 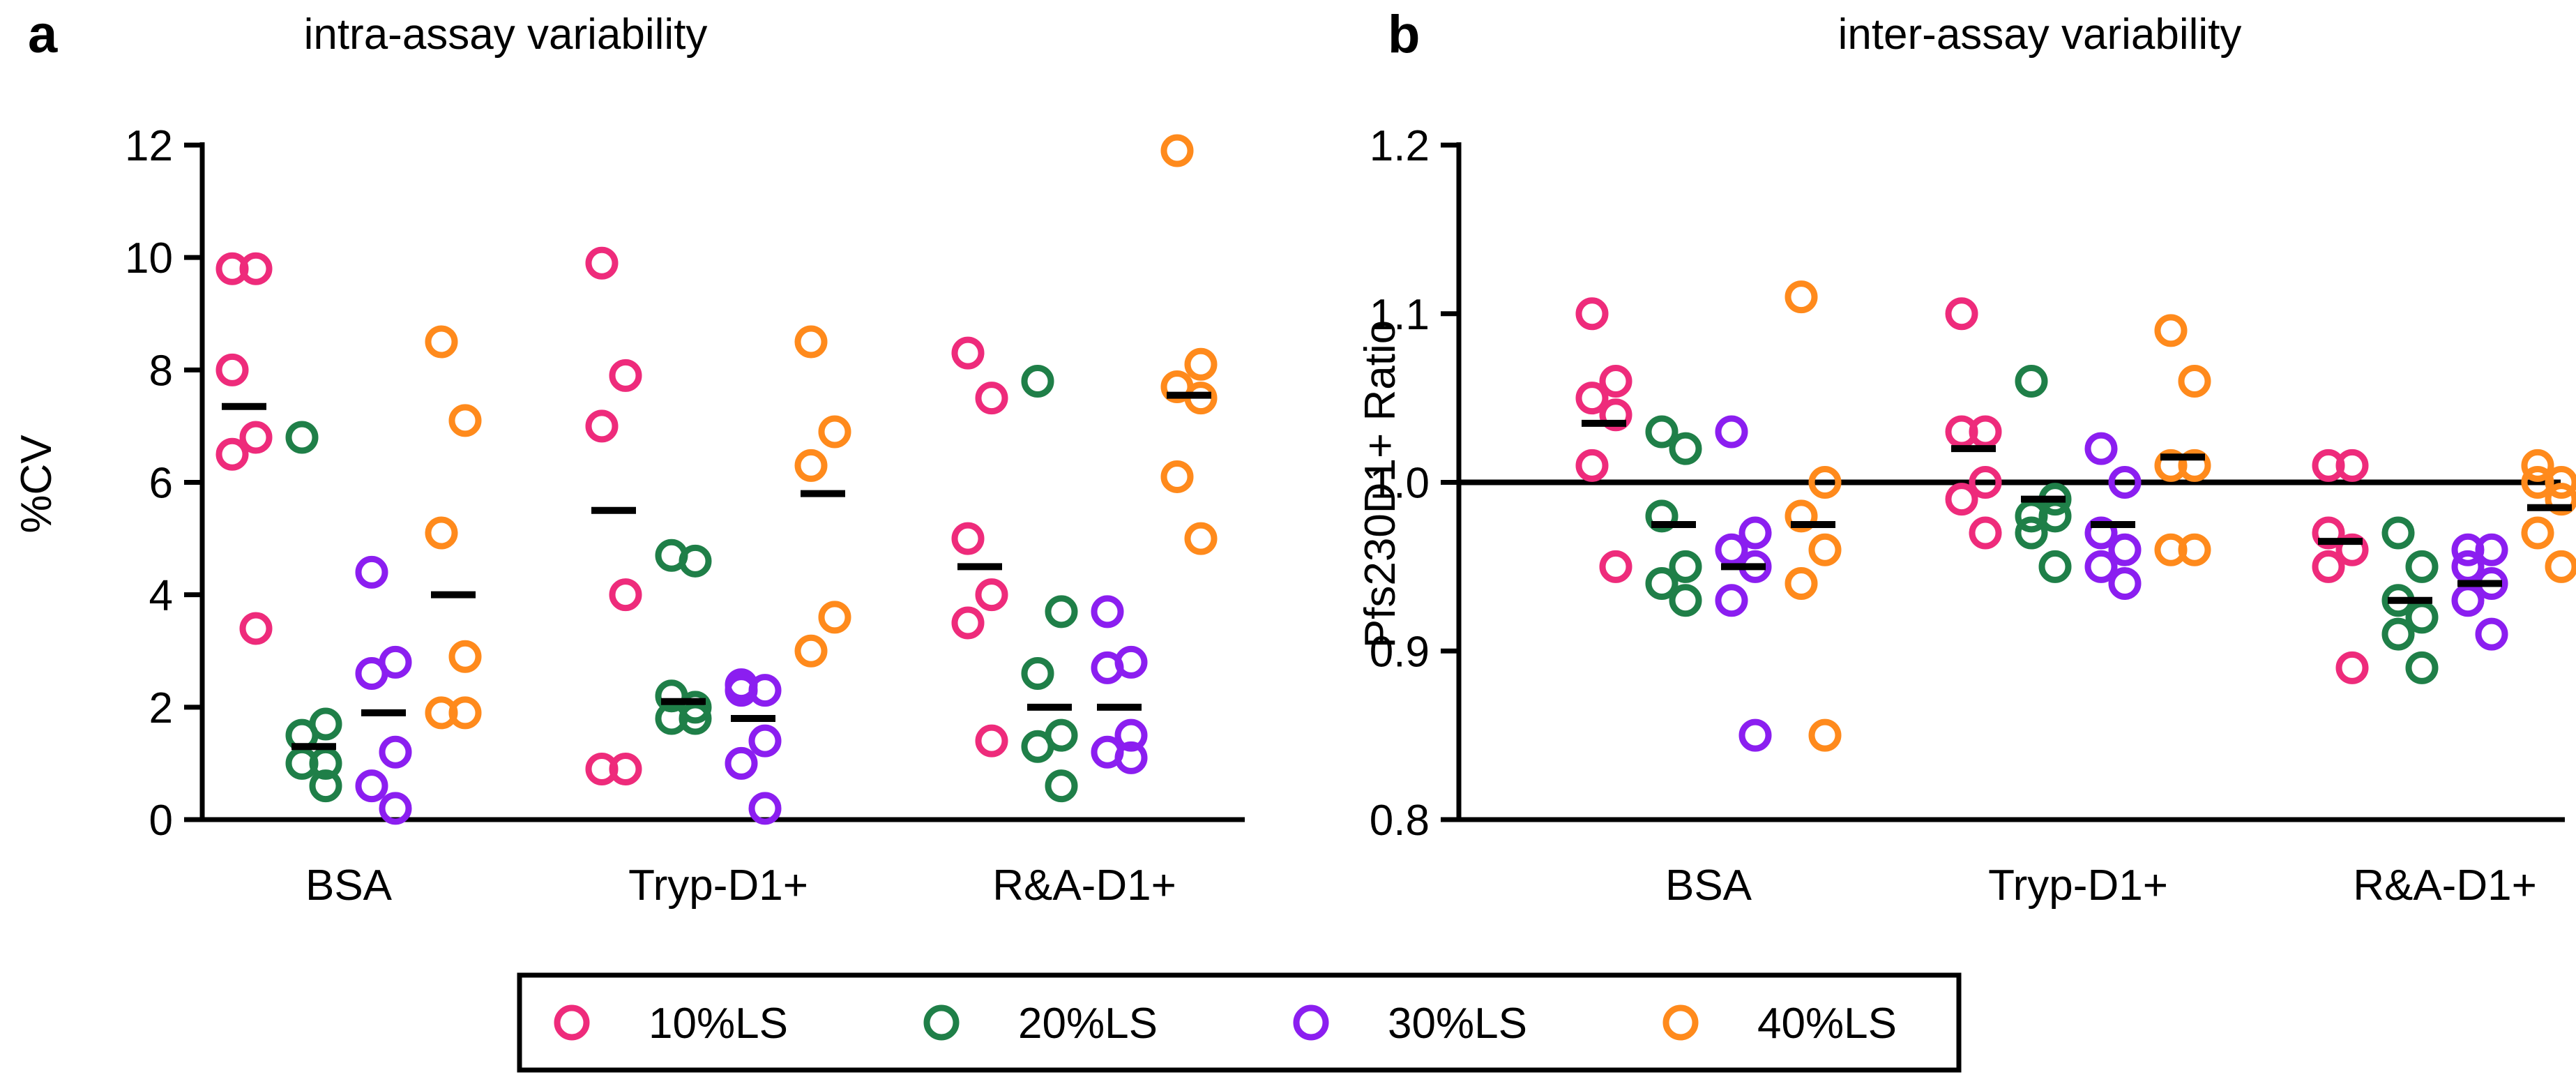 I want to click on legend-item-20: 20%LS, so click(x=1040, y=1024).